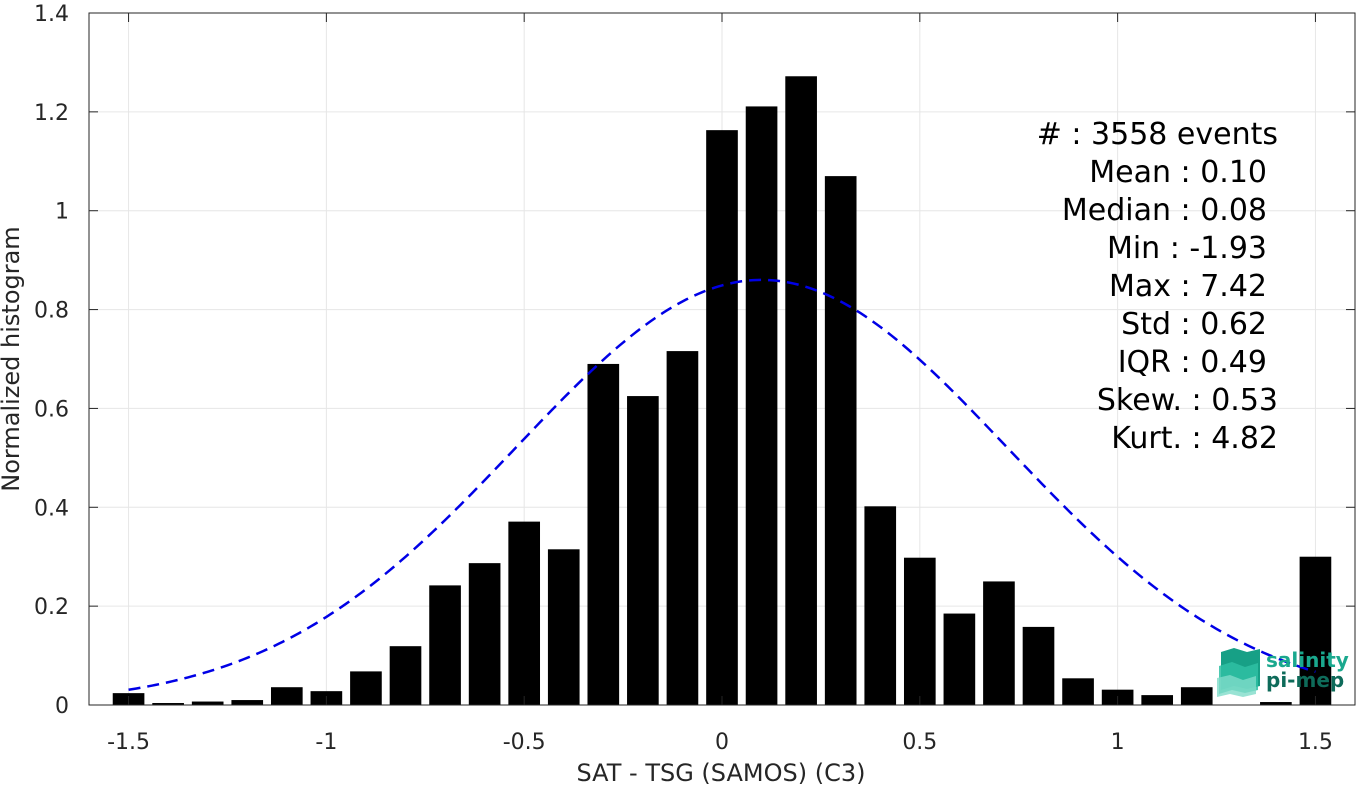 This screenshot has width=1367, height=785. I want to click on y-tick-label: 1, so click(62, 212).